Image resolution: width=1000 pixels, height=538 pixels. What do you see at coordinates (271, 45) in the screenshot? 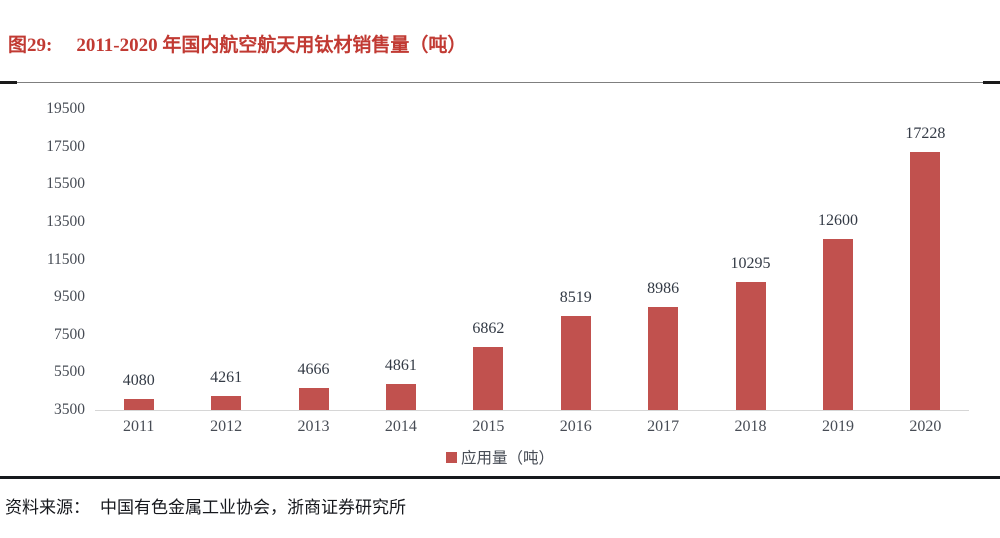
I see `figure-title-text: 2011-2020 年国内航空航天用钛材销售量（吨）` at bounding box center [271, 45].